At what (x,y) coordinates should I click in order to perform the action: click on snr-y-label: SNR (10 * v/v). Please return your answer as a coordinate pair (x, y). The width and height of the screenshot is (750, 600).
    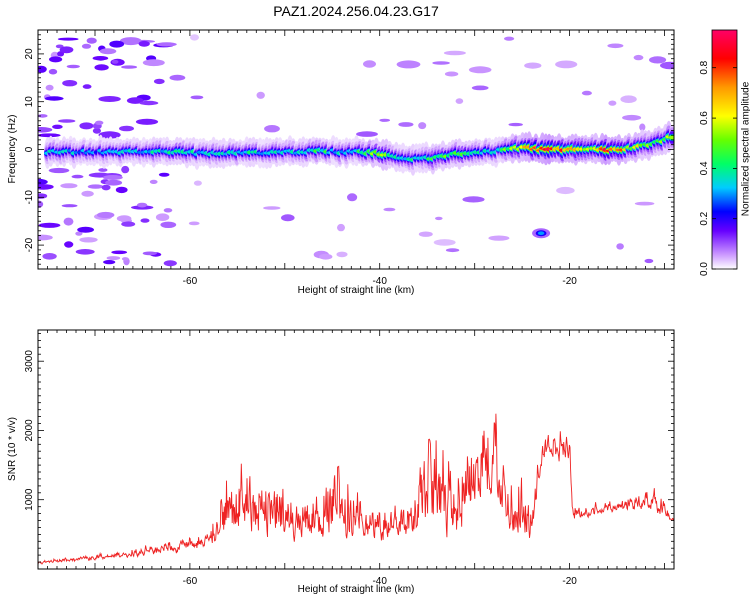
    Looking at the image, I should click on (12, 449).